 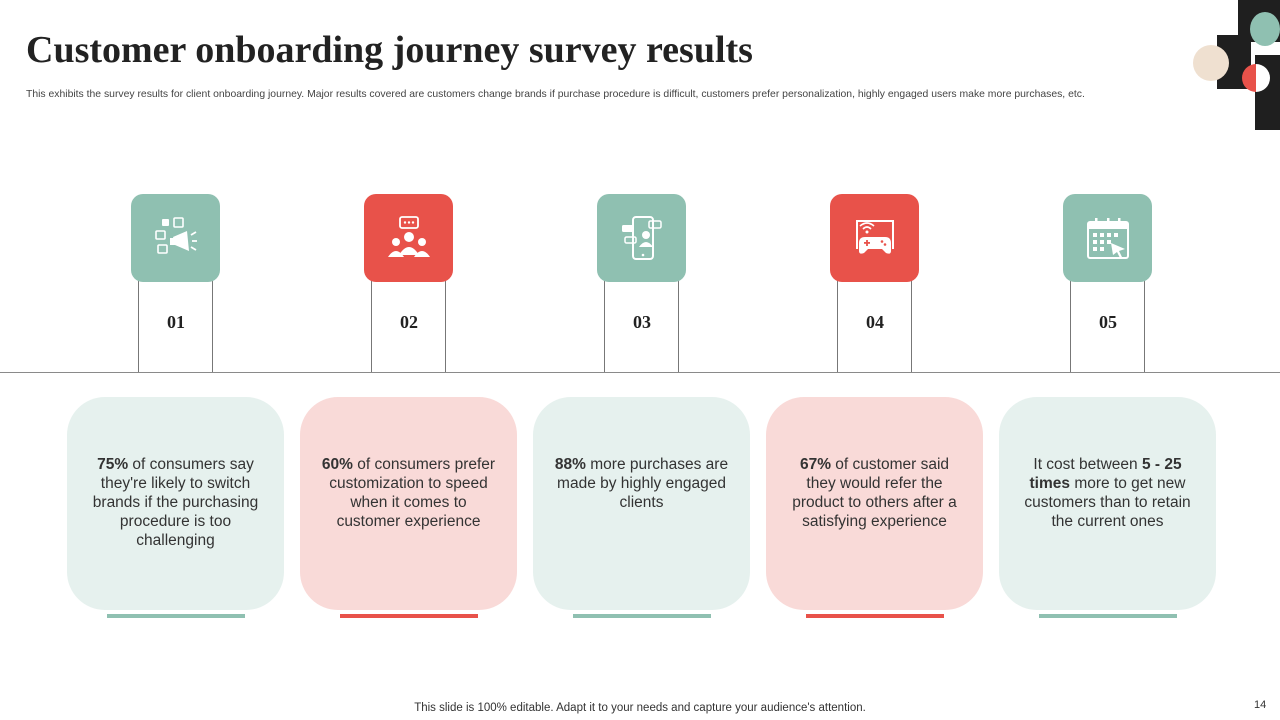 What do you see at coordinates (337, 464) in the screenshot?
I see `stat-highlight: 60%` at bounding box center [337, 464].